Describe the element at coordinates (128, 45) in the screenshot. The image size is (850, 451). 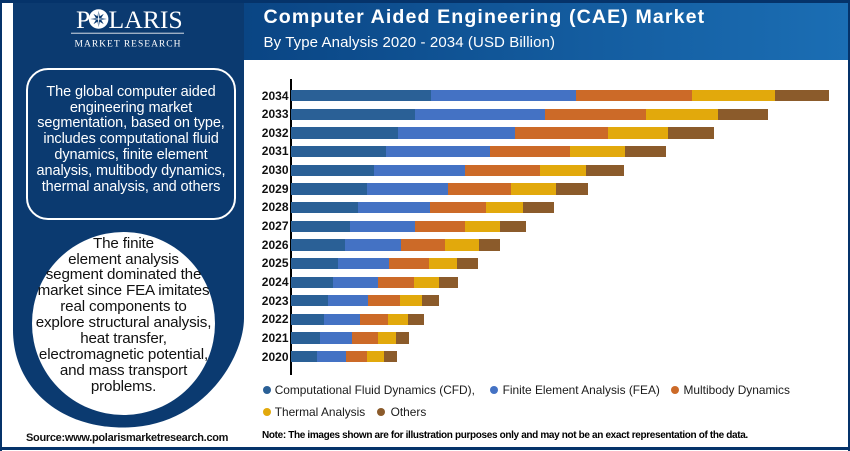
I see `svg-text: MARKET RESEARCH` at that location.